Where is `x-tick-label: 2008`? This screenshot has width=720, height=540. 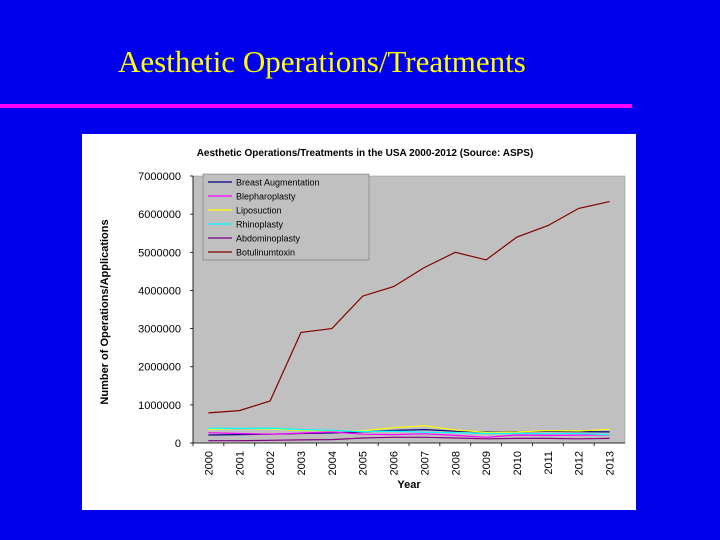
x-tick-label: 2008 is located at coordinates (456, 463).